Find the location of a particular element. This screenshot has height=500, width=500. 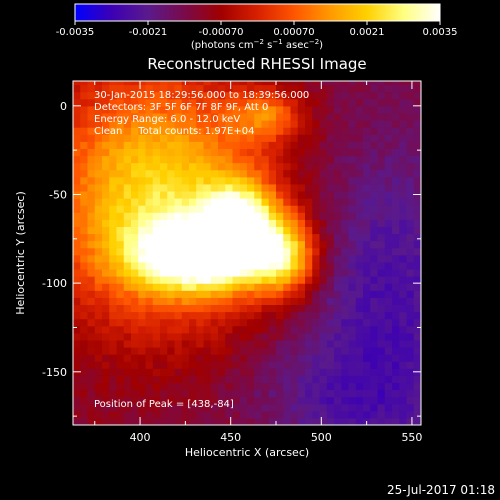

colorbar-tick-label: -0.0021 is located at coordinates (148, 32).